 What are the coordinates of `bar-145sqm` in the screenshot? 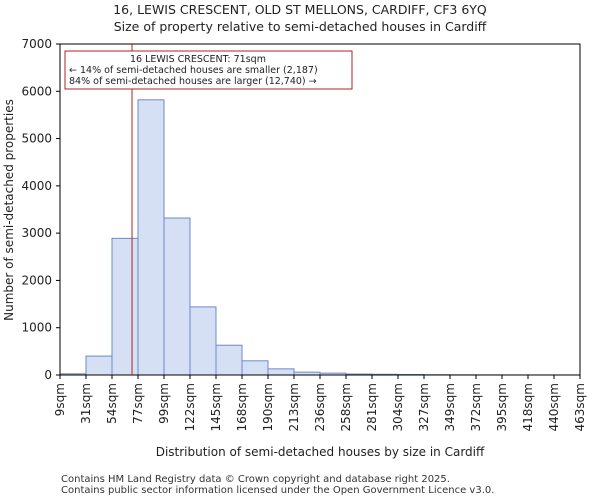 It's located at (229, 360).